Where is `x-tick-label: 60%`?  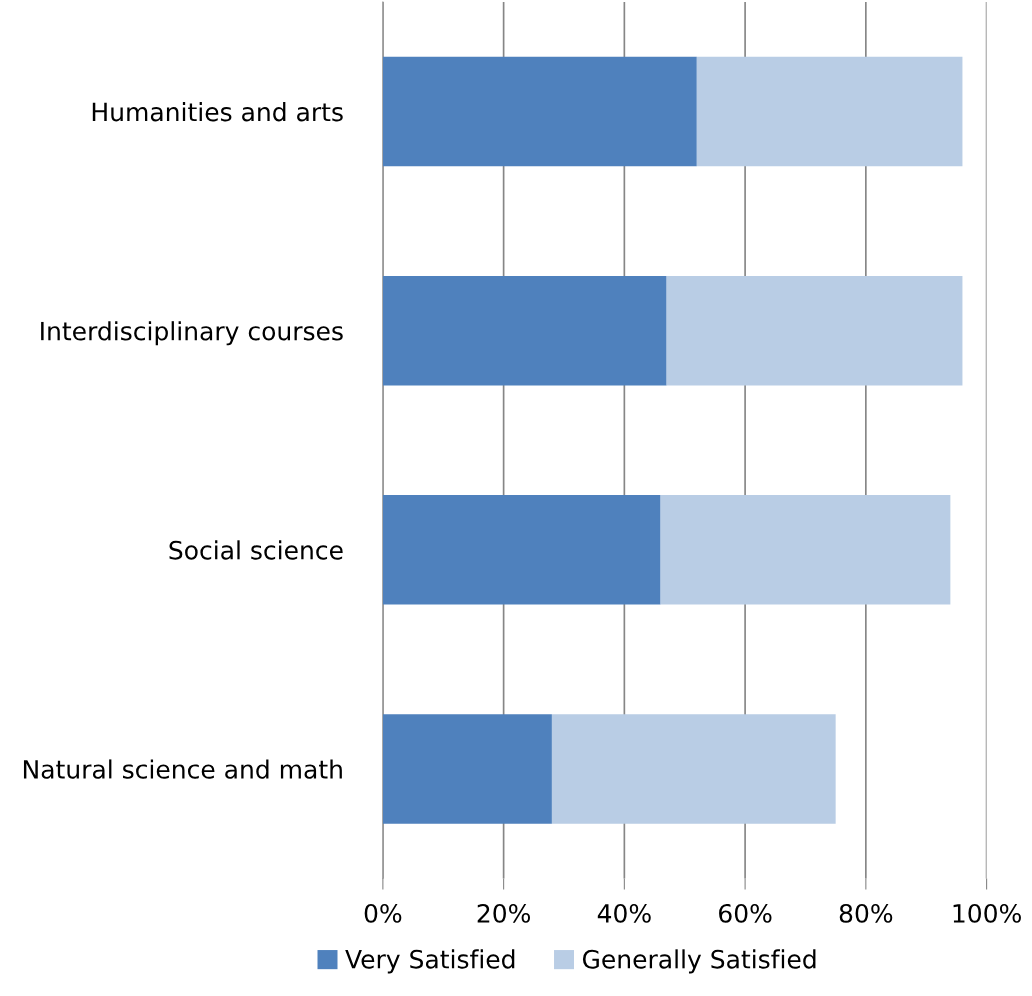
x-tick-label: 60% is located at coordinates (745, 913).